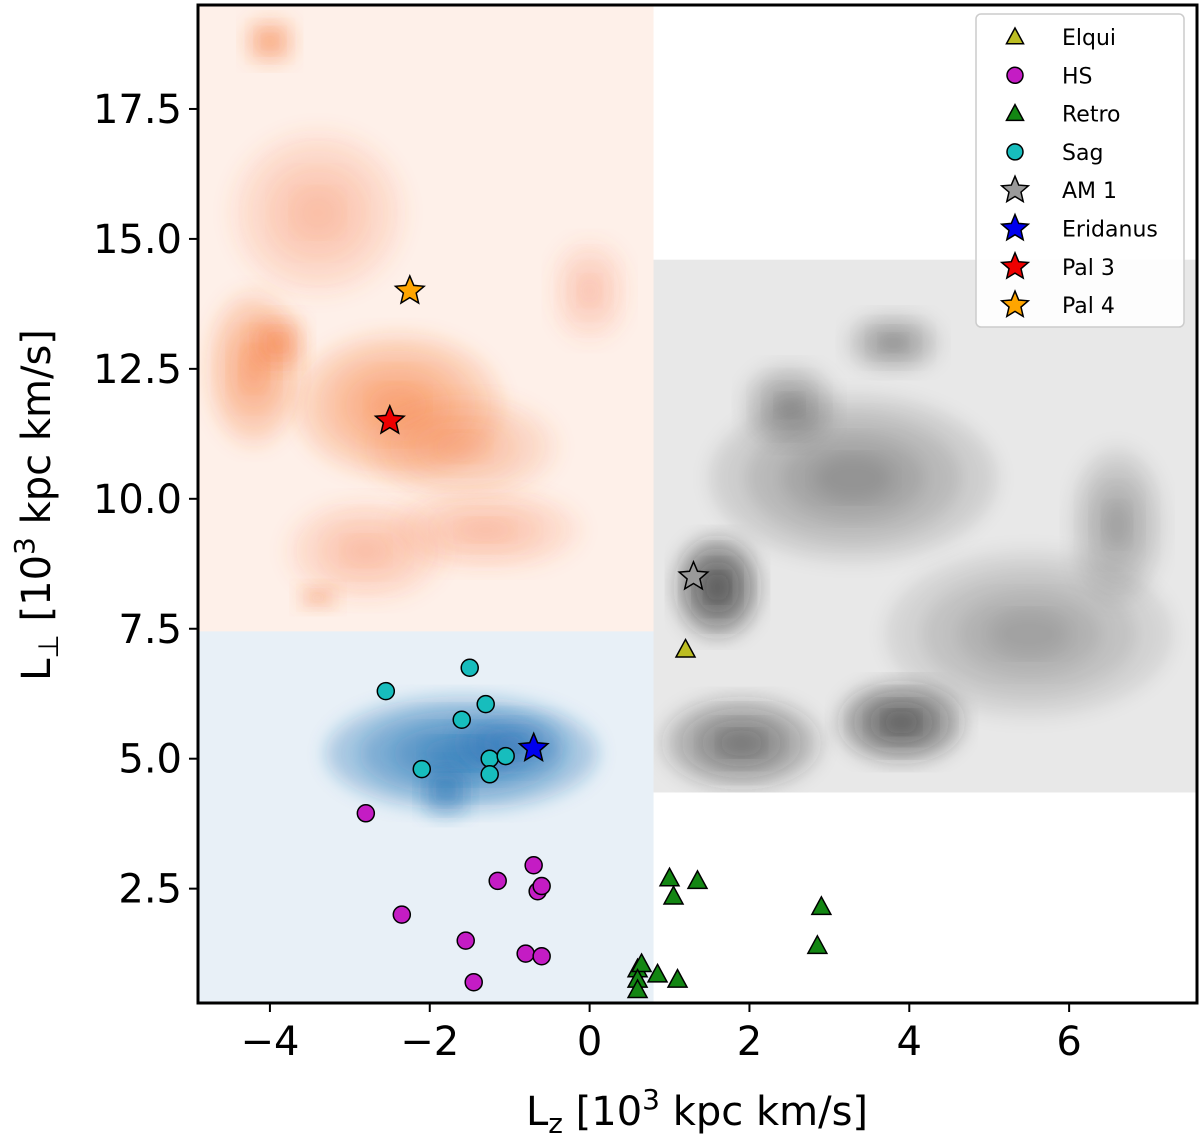  I want to click on x-tick-label: 2, so click(749, 1042).